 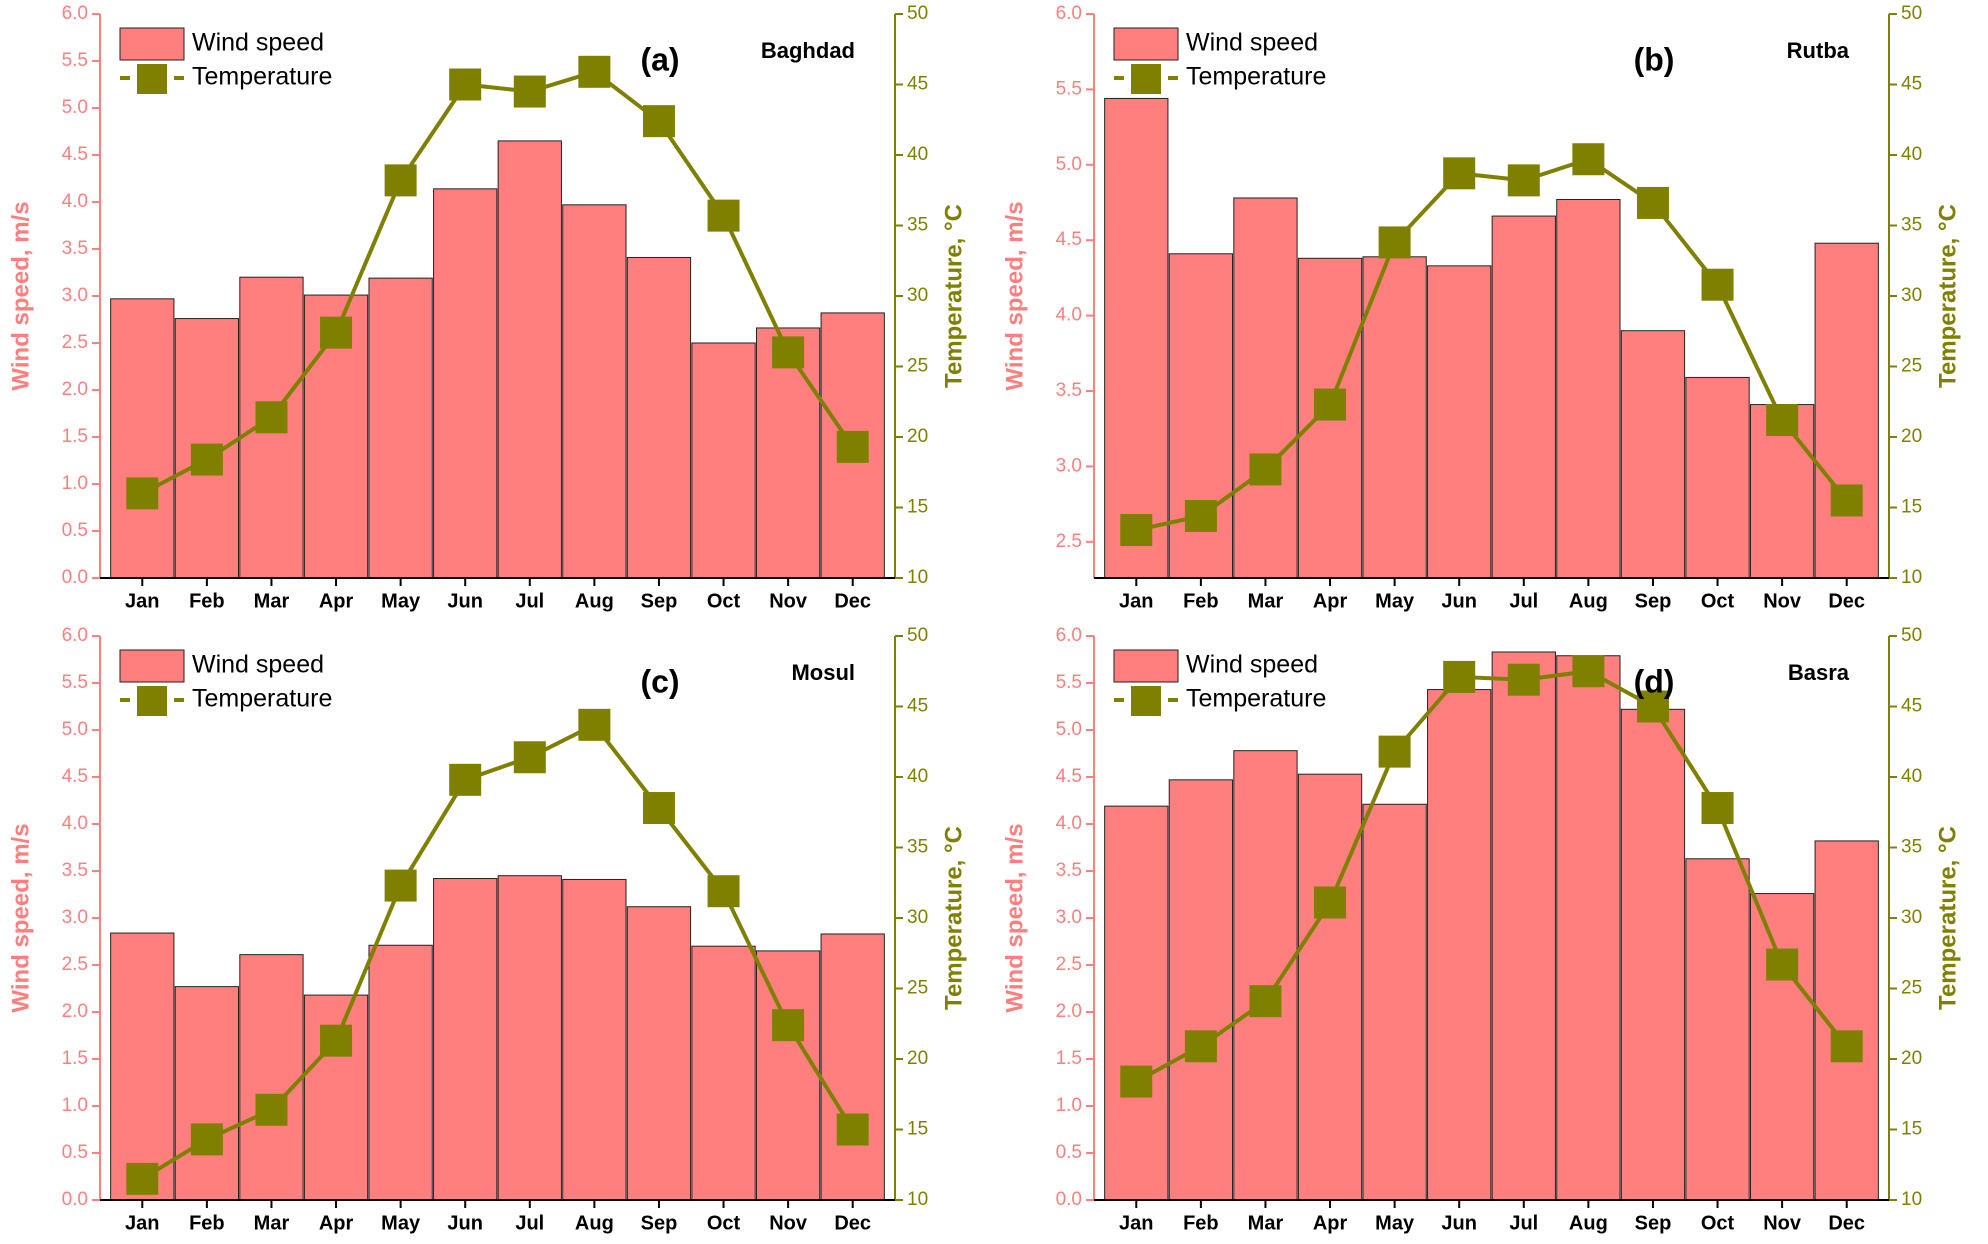 What do you see at coordinates (1256, 699) in the screenshot?
I see `legend-label: Temperature` at bounding box center [1256, 699].